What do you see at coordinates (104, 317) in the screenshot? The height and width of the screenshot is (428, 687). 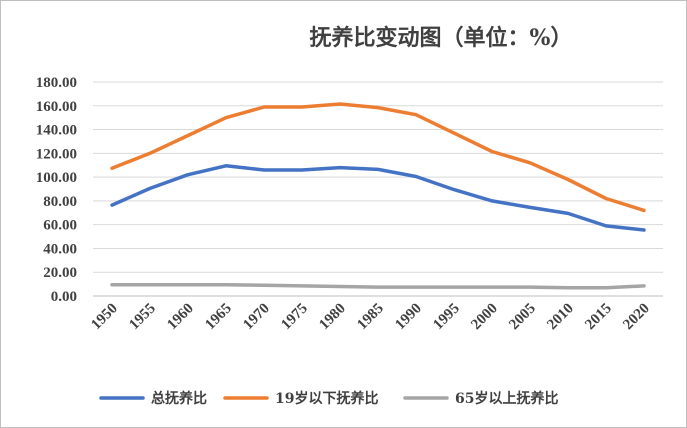 I see `x-tick-label: 1950` at bounding box center [104, 317].